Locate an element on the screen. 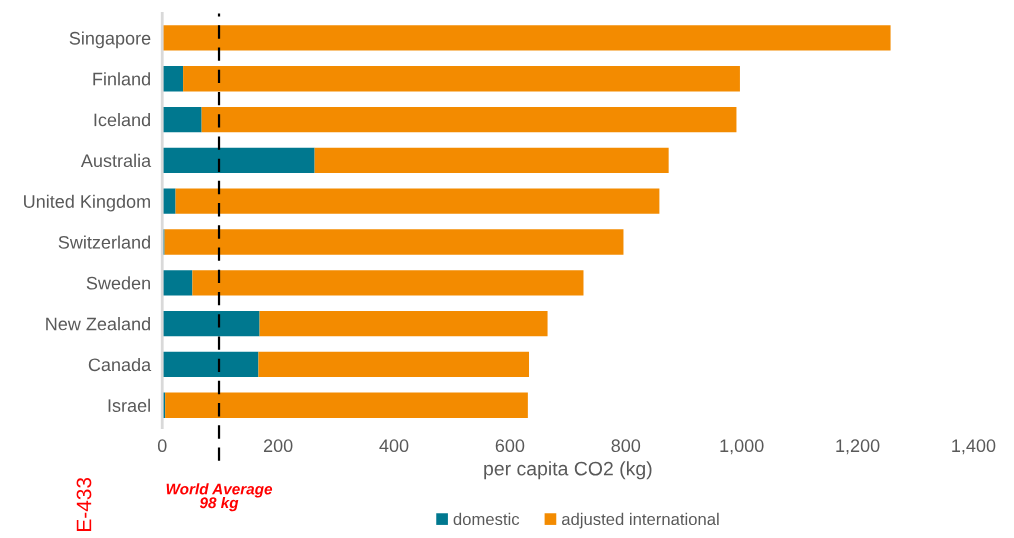  legend-label: domestic is located at coordinates (486, 519).